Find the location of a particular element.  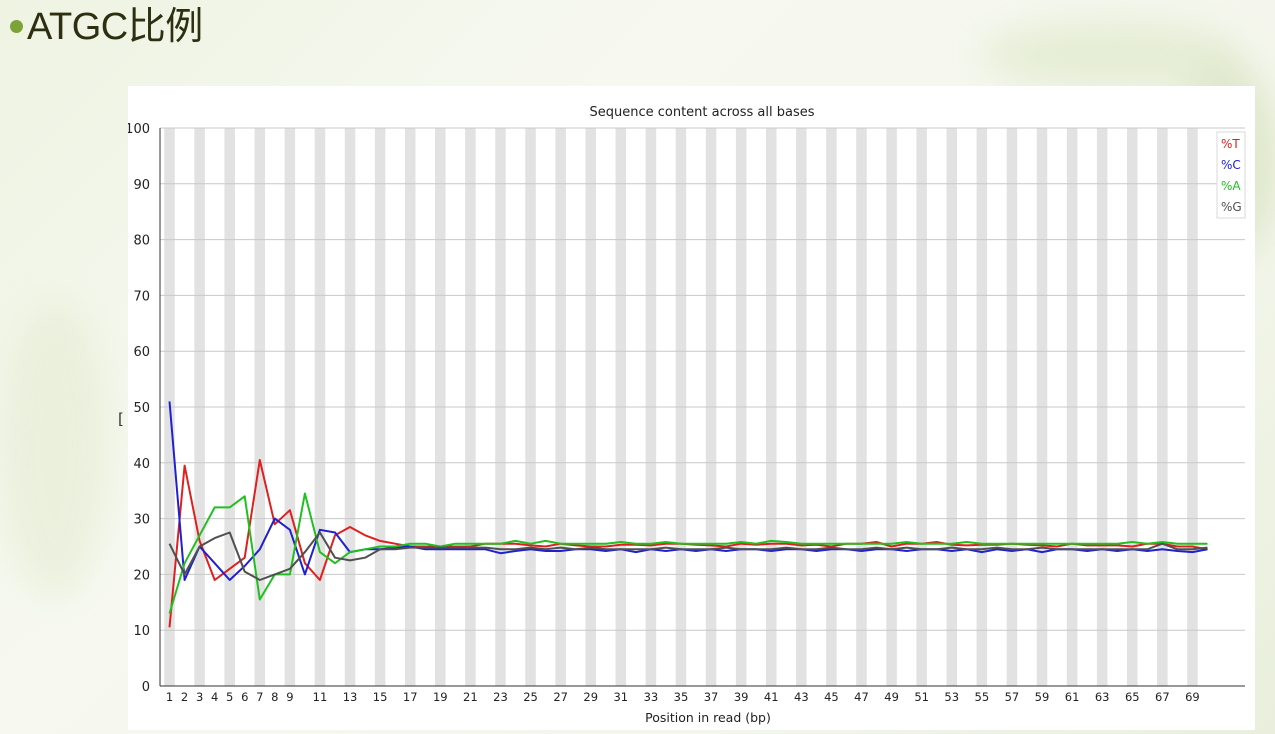

x-tick-label: 35 is located at coordinates (681, 697).